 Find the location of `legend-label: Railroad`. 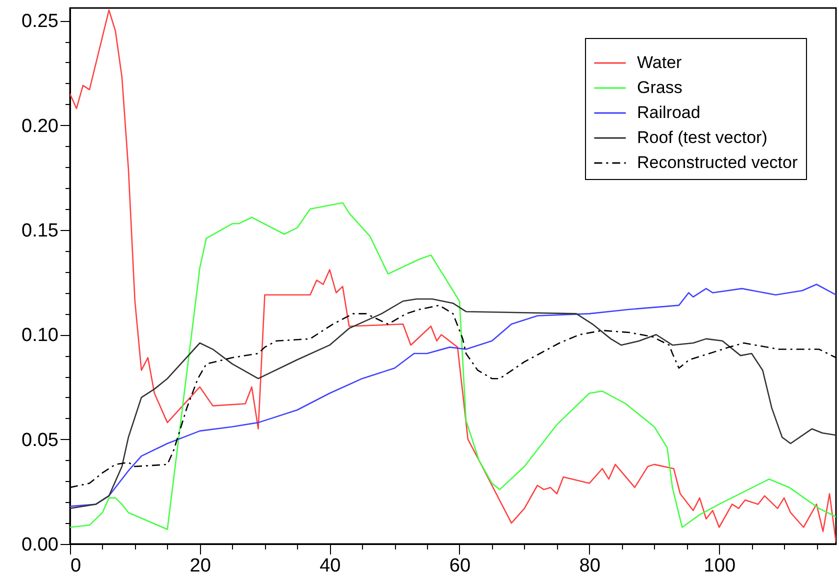

legend-label: Railroad is located at coordinates (668, 112).